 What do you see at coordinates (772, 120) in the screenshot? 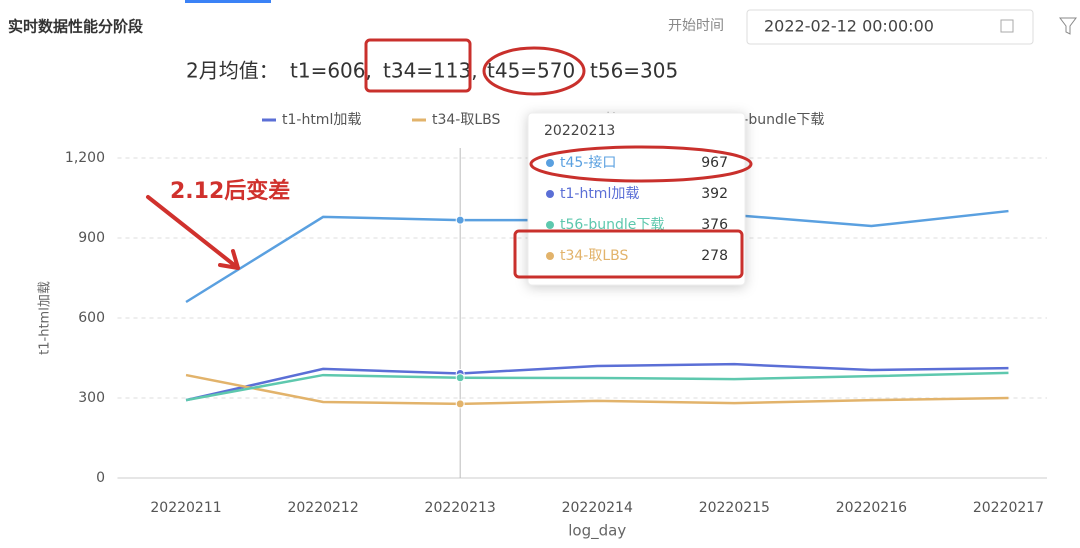
I see `legend-label: t56-bundle下载` at bounding box center [772, 120].